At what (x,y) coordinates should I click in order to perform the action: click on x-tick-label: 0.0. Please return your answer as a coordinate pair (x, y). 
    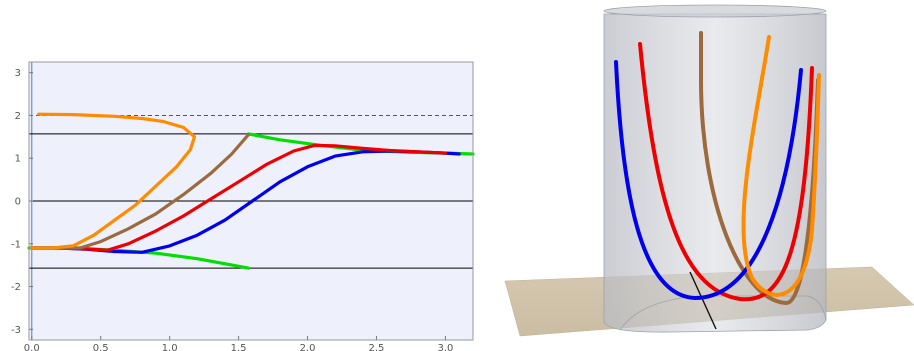
    Looking at the image, I should click on (32, 347).